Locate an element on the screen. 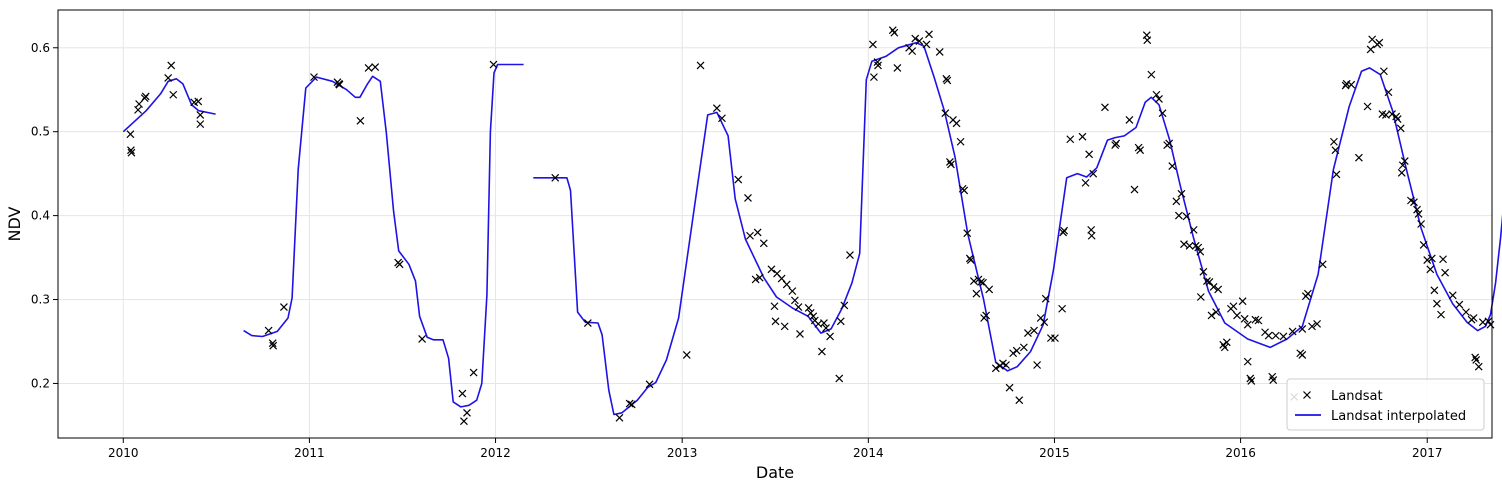  x-tick-label: 2016 is located at coordinates (1240, 453).